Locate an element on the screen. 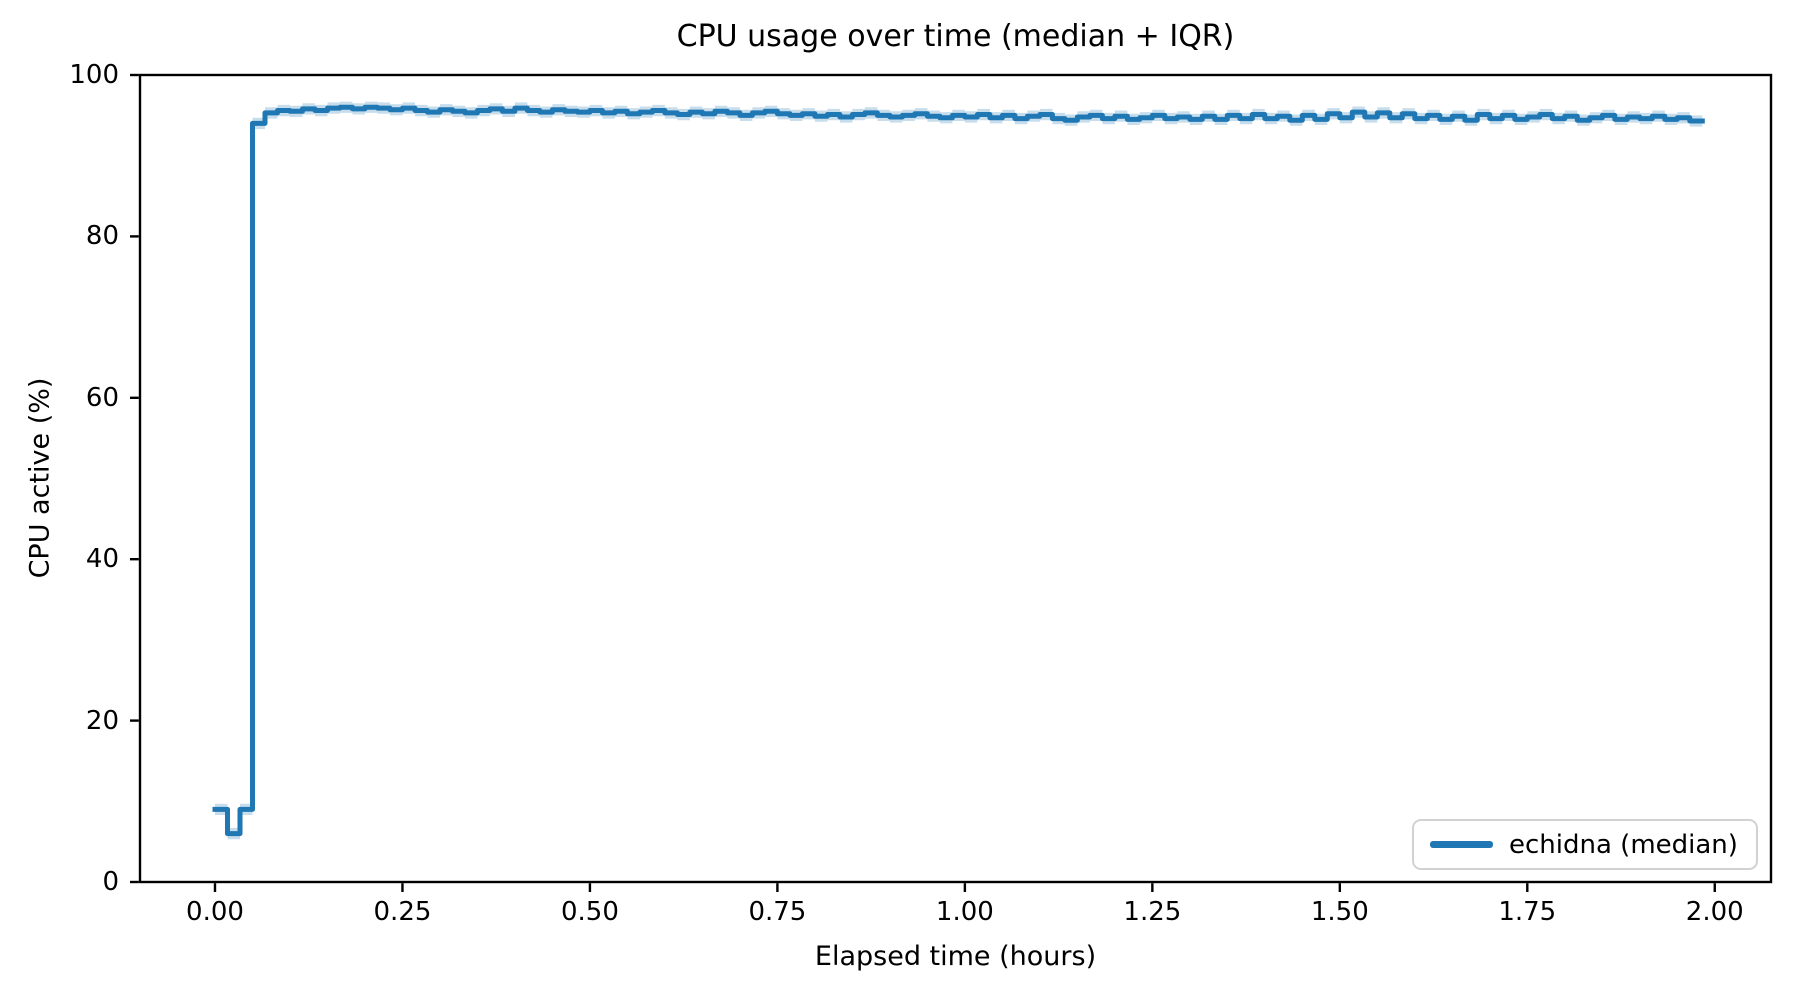 Image resolution: width=1800 pixels, height=1000 pixels. y-tick-label: 60 is located at coordinates (102, 397).